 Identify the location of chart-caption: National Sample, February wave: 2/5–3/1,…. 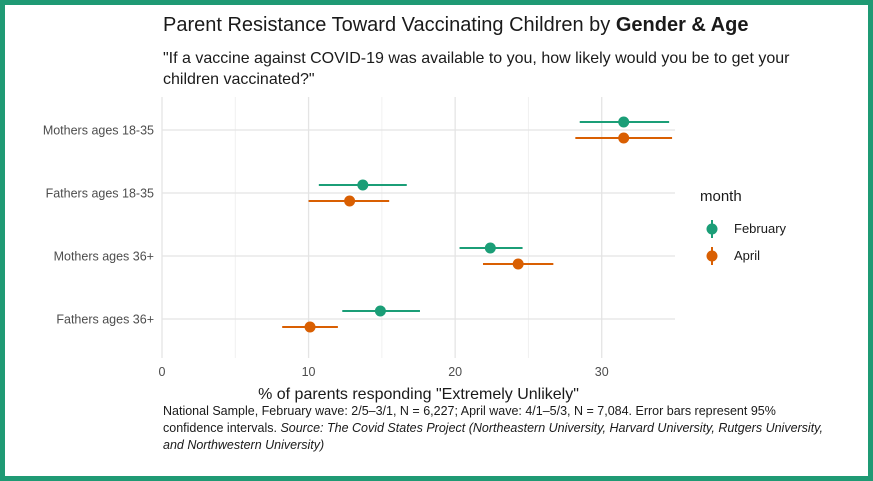
(493, 428).